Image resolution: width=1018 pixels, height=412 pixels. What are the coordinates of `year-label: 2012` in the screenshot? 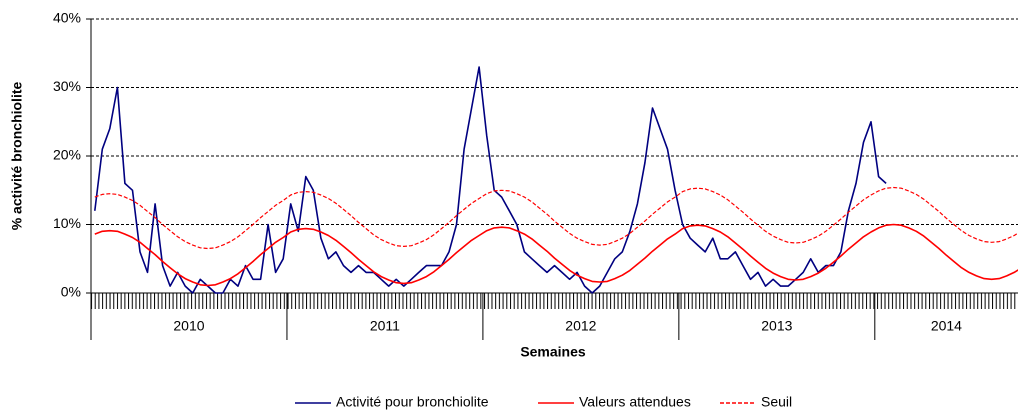 It's located at (580, 326).